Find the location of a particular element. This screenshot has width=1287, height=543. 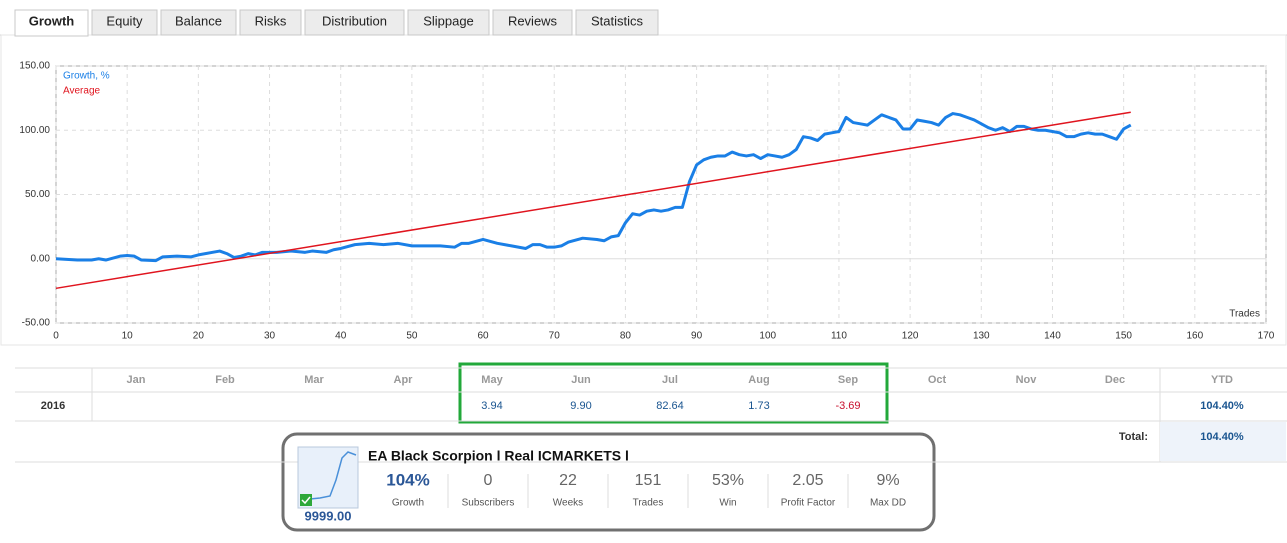

total-label: Total: is located at coordinates (1133, 437).